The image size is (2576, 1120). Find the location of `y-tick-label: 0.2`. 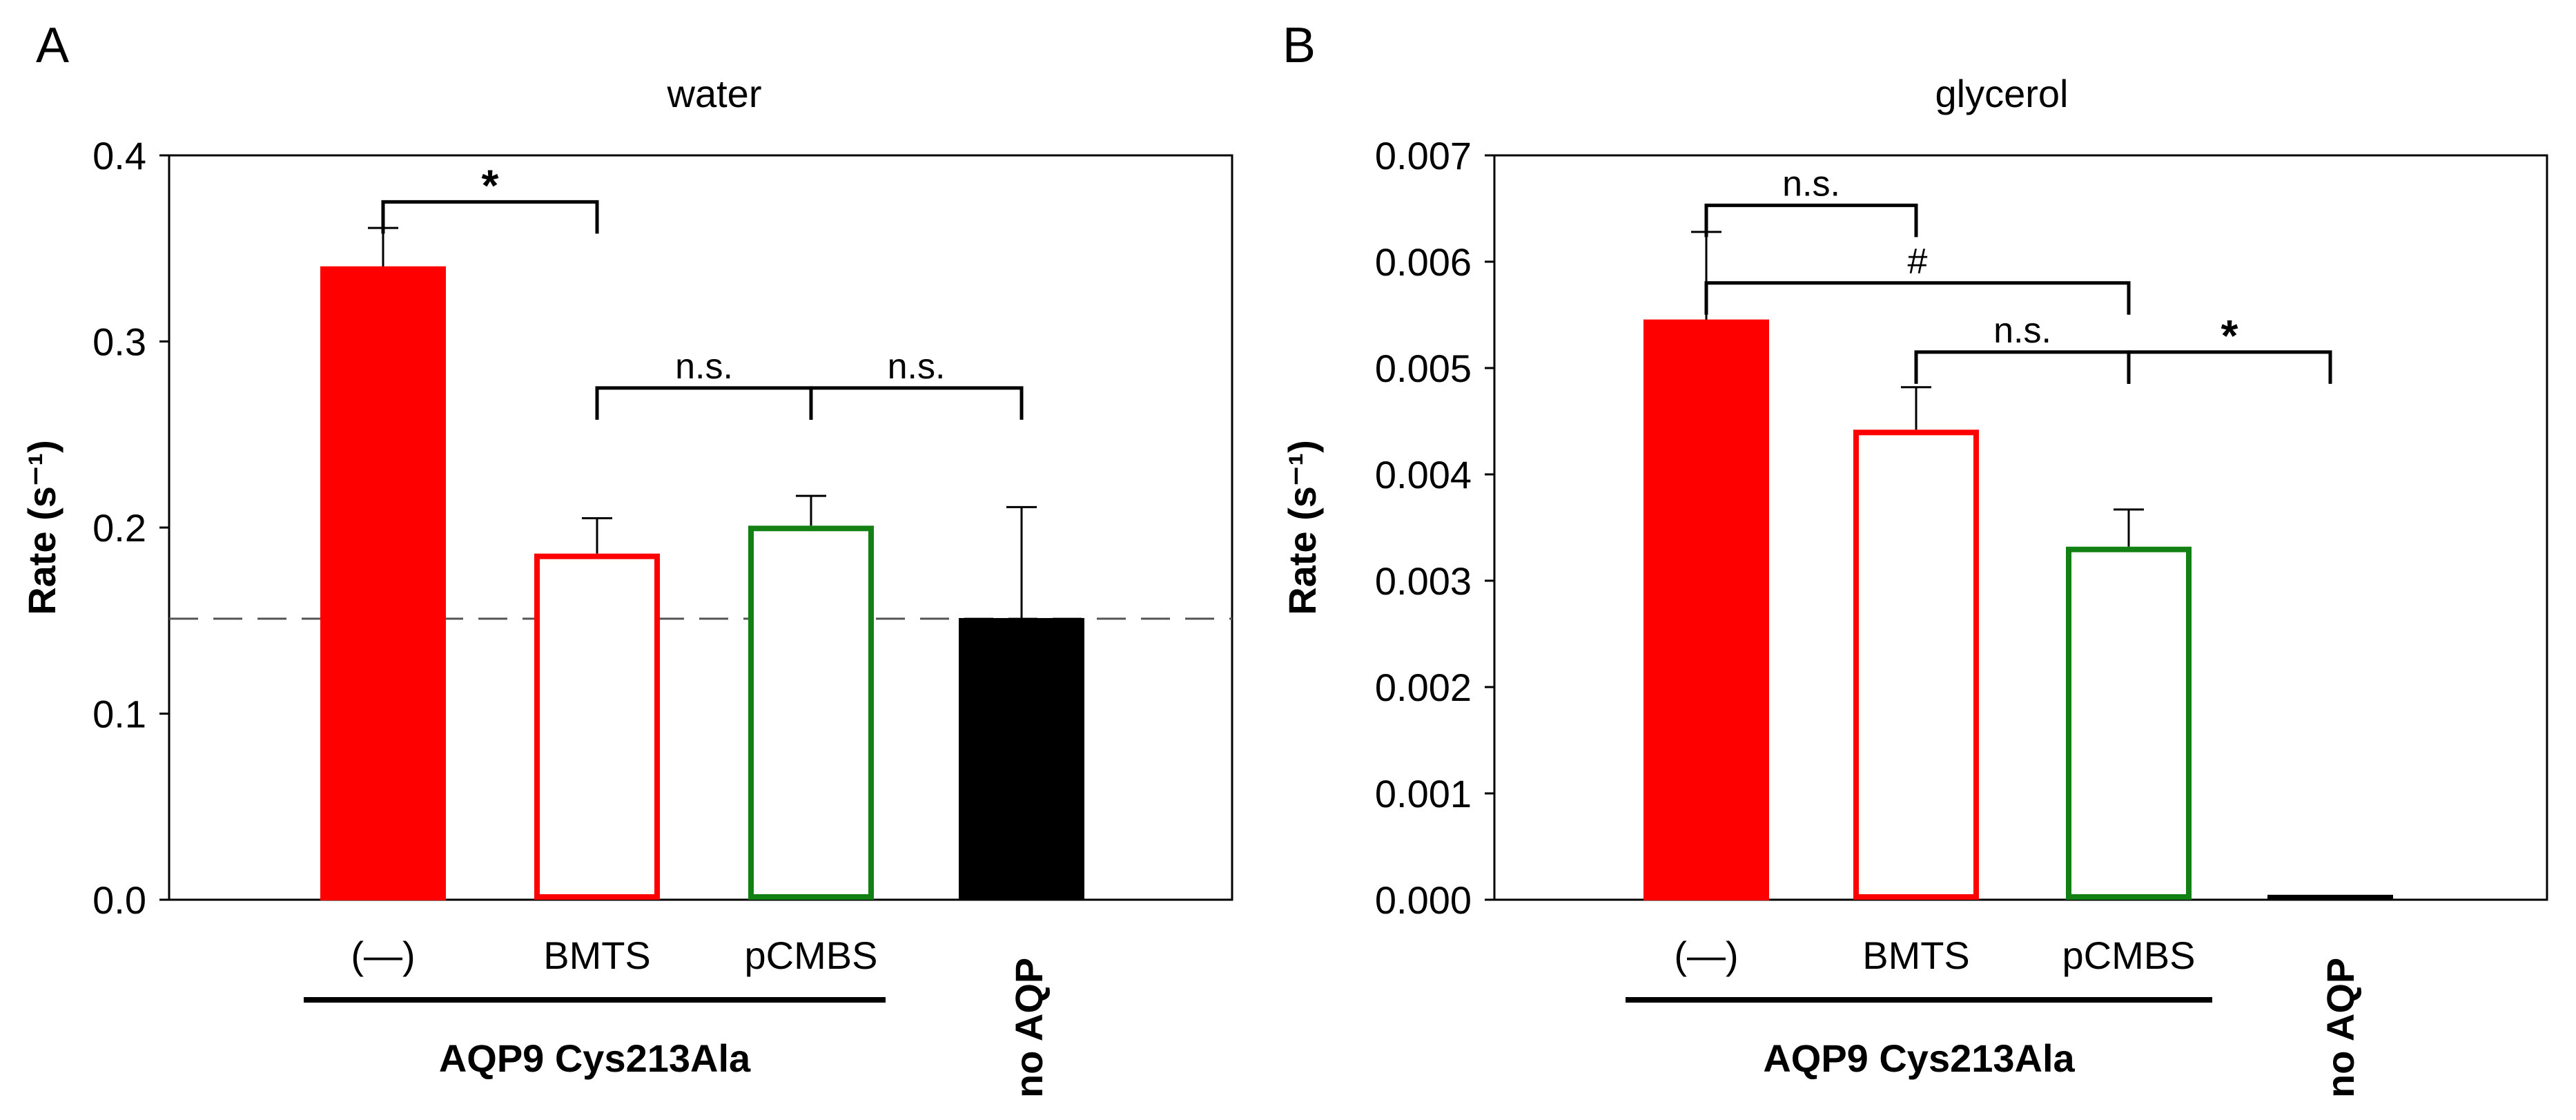

y-tick-label: 0.2 is located at coordinates (119, 528).